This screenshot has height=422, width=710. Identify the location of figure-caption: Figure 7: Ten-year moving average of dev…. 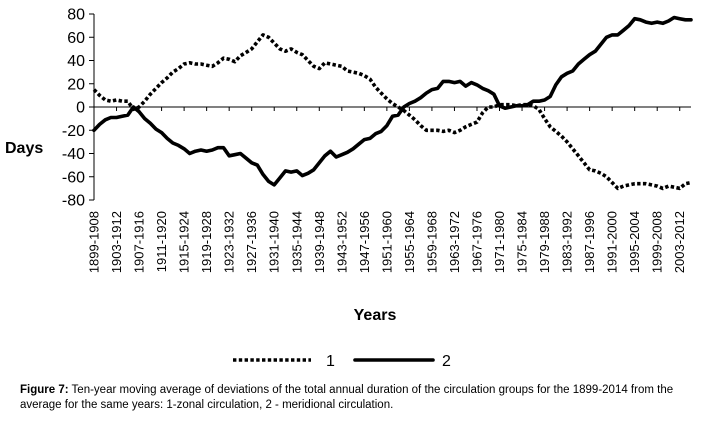
(360, 398).